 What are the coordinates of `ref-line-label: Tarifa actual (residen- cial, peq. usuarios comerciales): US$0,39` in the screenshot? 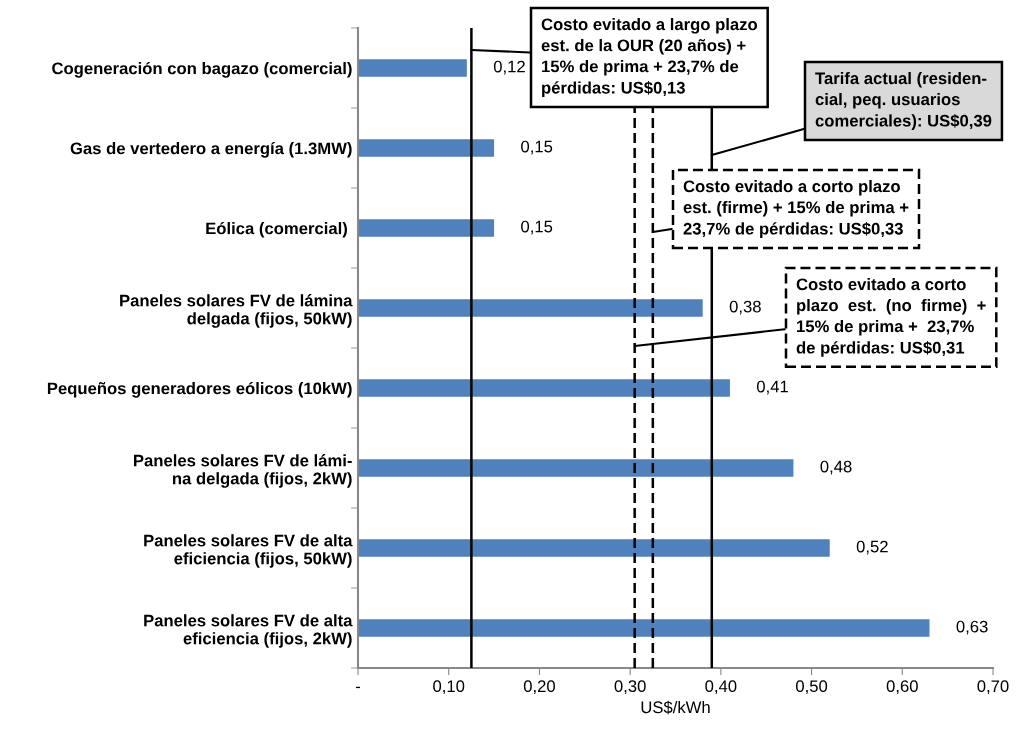 It's located at (903, 101).